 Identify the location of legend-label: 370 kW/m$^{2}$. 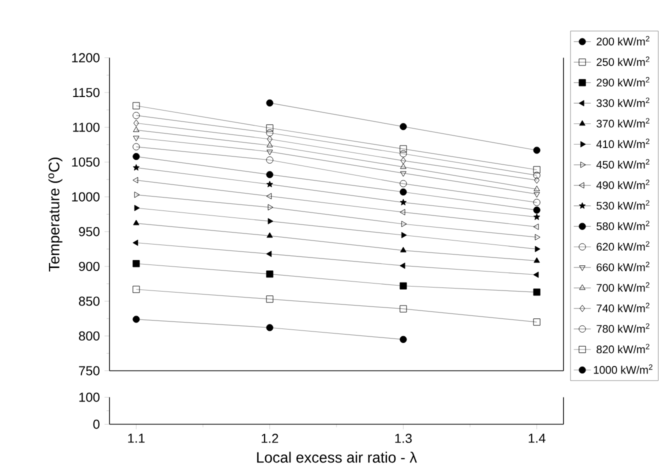
(623, 123).